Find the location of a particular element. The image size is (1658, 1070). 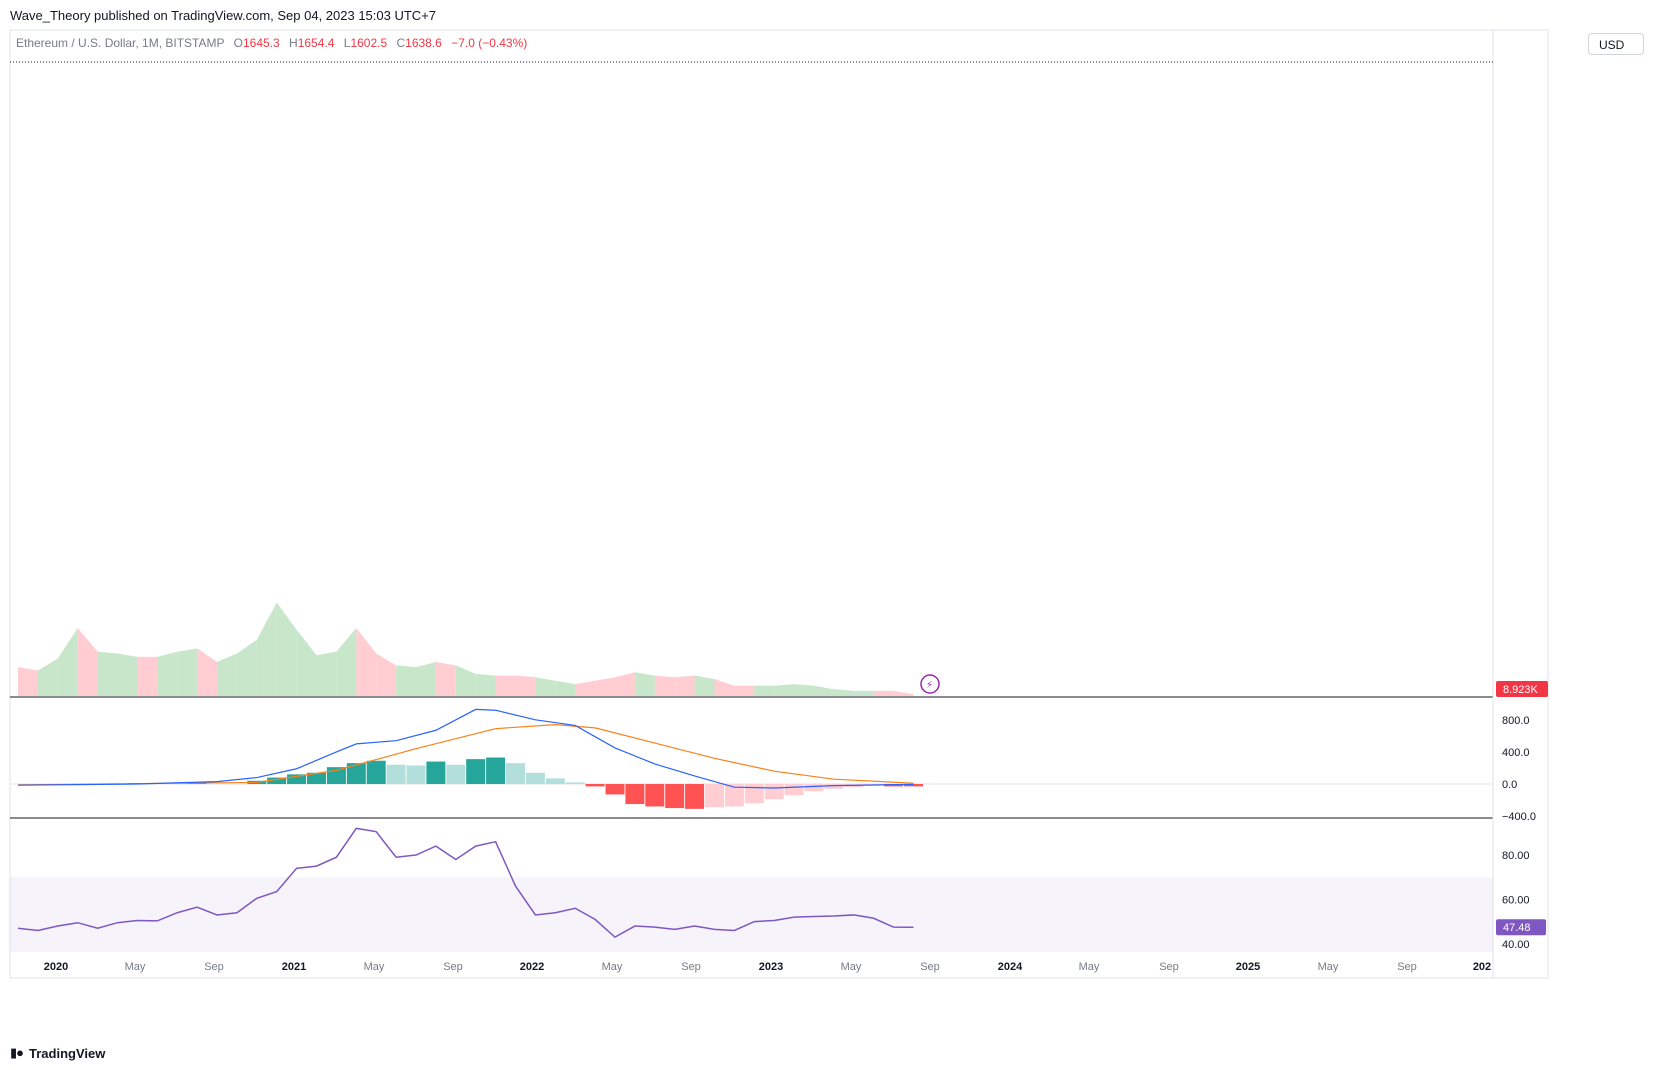

time-axis-tick: 2023 is located at coordinates (771, 967).